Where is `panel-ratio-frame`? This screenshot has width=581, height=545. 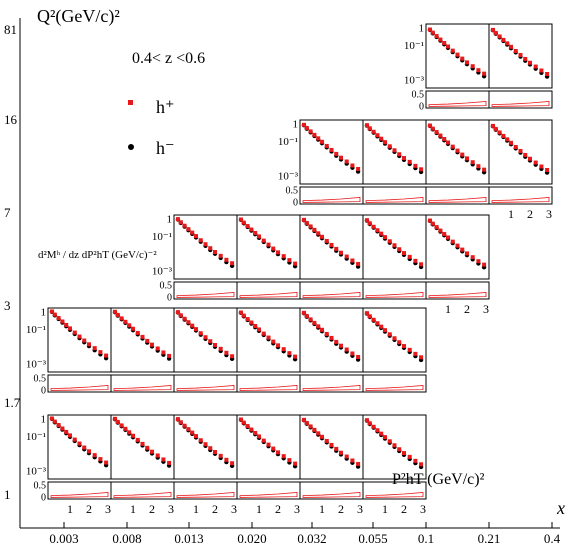
panel-ratio-frame is located at coordinates (457, 290).